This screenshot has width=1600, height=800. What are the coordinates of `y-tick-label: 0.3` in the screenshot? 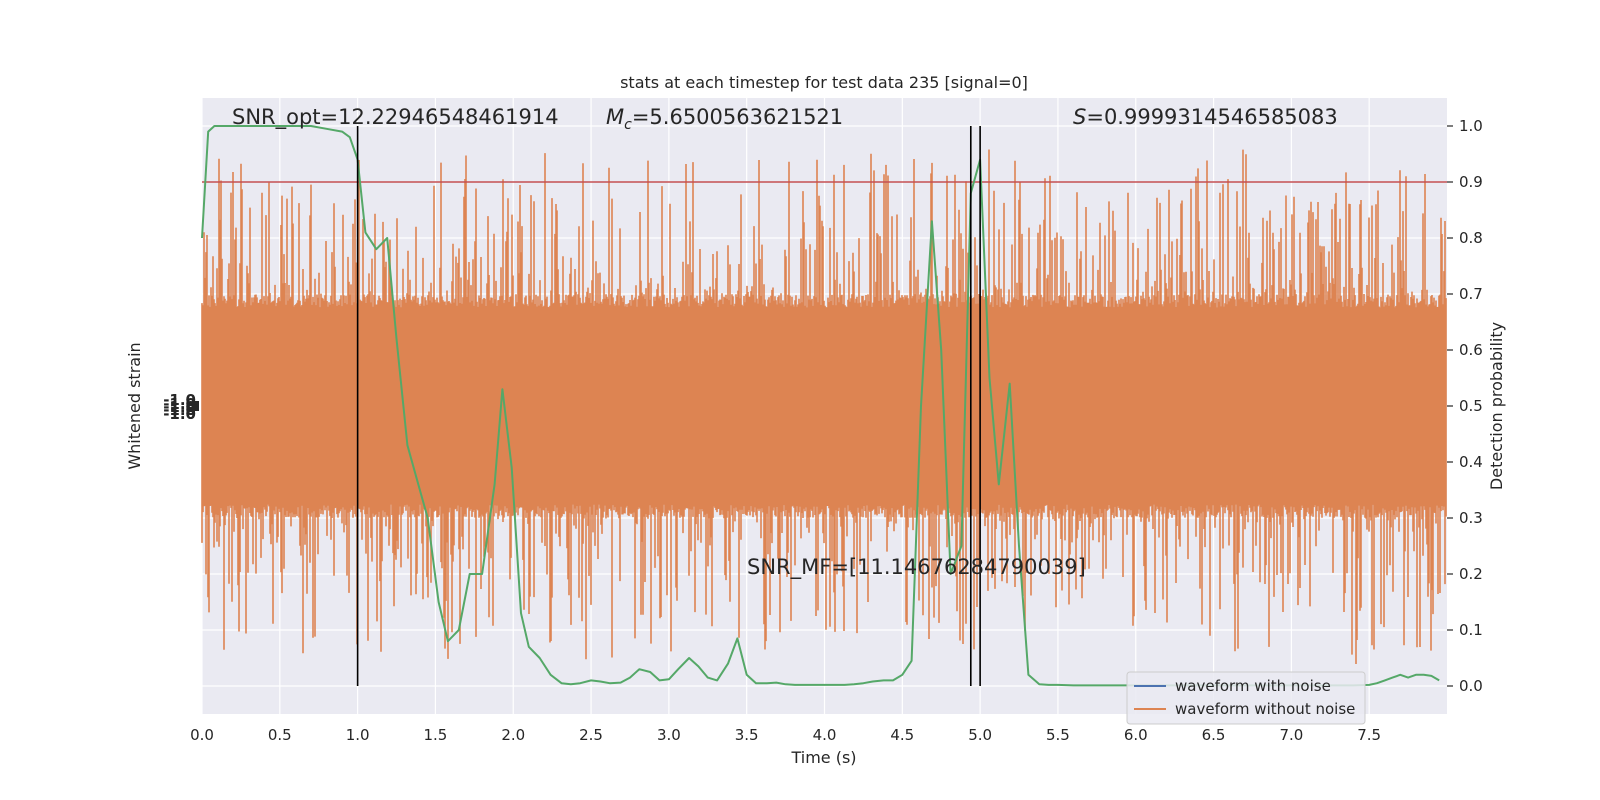 It's located at (1471, 518).